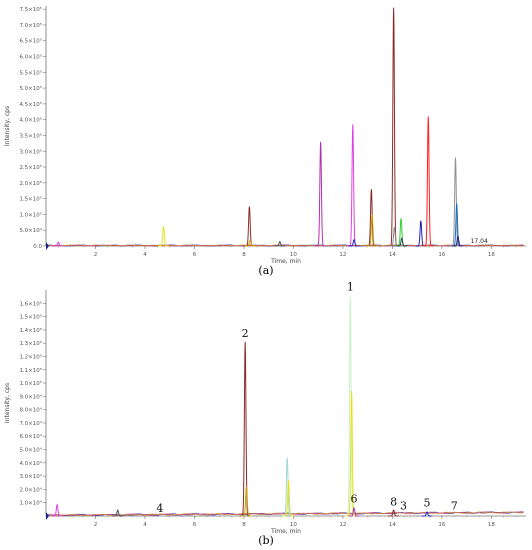 The image size is (532, 550). I want to click on y-tick-label: 1.4×10⁵, so click(30, 330).